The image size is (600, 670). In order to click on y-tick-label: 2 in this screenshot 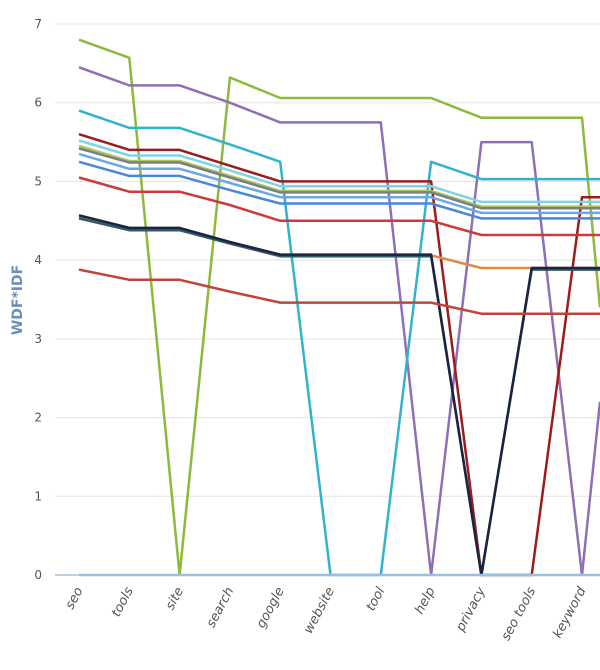, I will do `click(38, 418)`.